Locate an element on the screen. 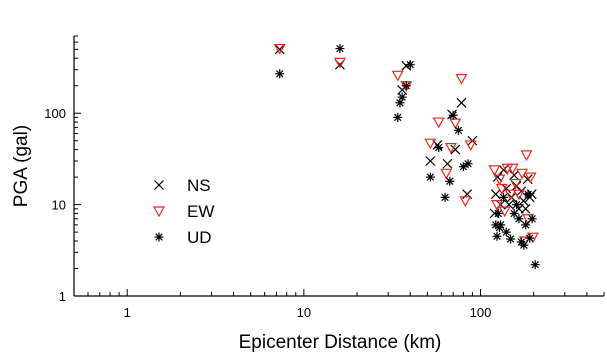  y-axis-tick-labels: 1 10 100 is located at coordinates (55, 205).